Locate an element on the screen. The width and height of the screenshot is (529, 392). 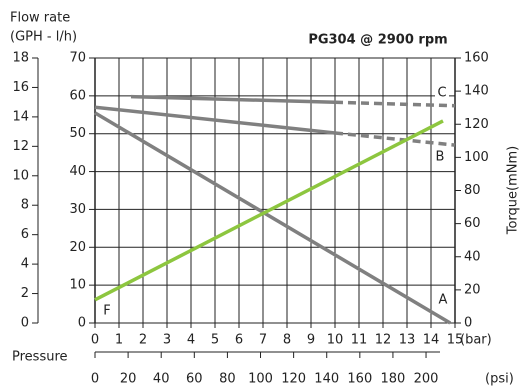
flow-label: Flow rate is located at coordinates (40, 18).